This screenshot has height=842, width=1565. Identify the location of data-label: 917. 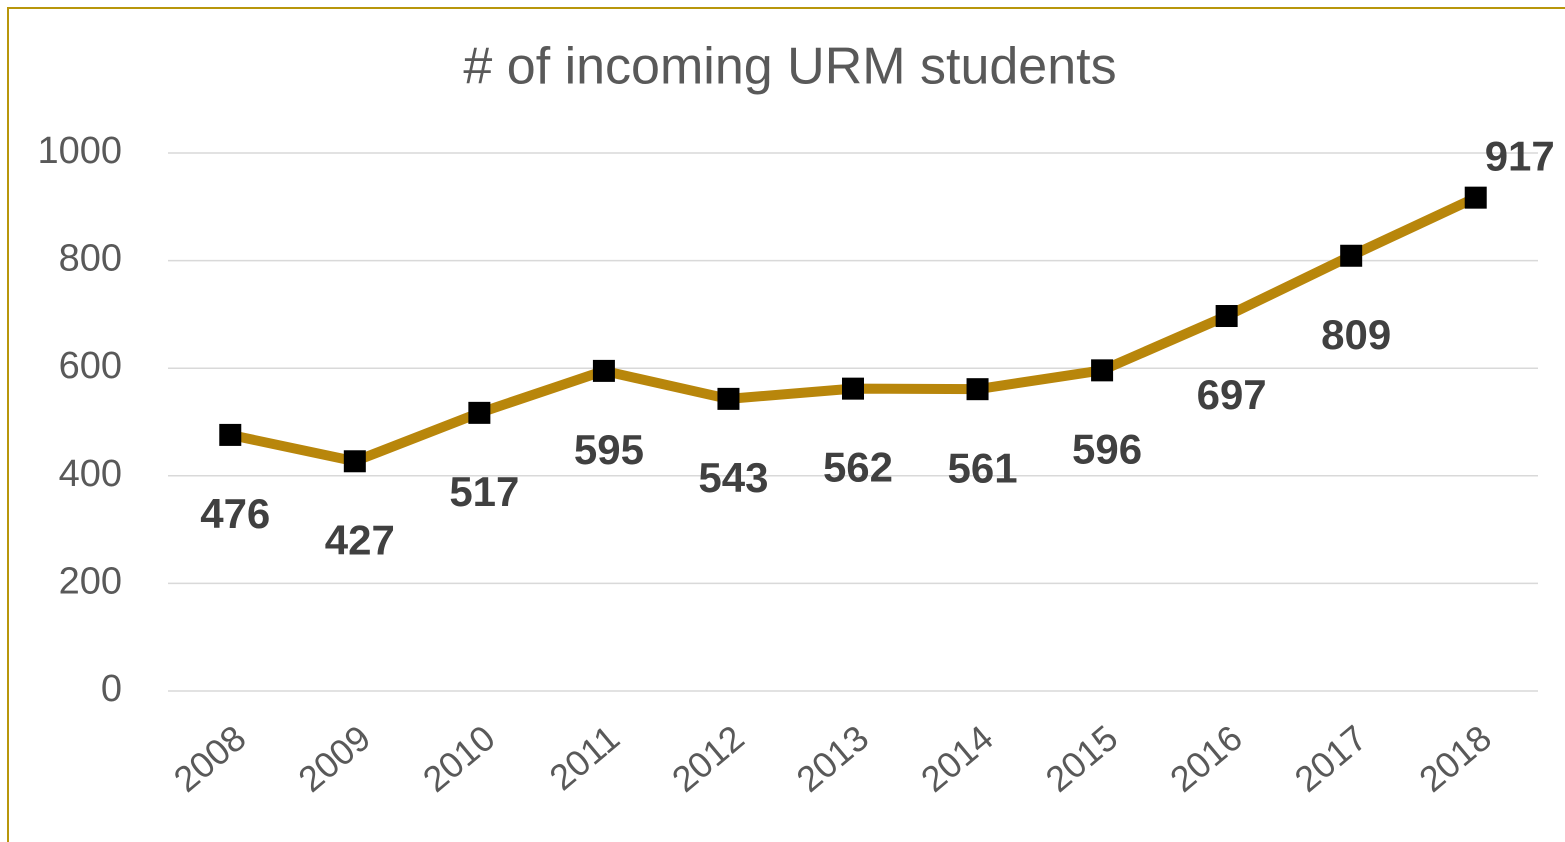
(1520, 156).